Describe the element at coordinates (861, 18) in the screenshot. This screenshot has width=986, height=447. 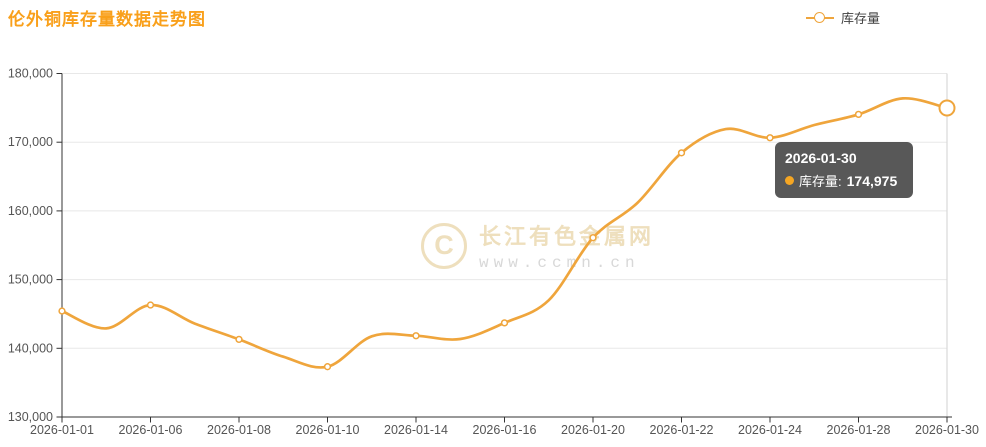
I see `legend-label: 库存量` at that location.